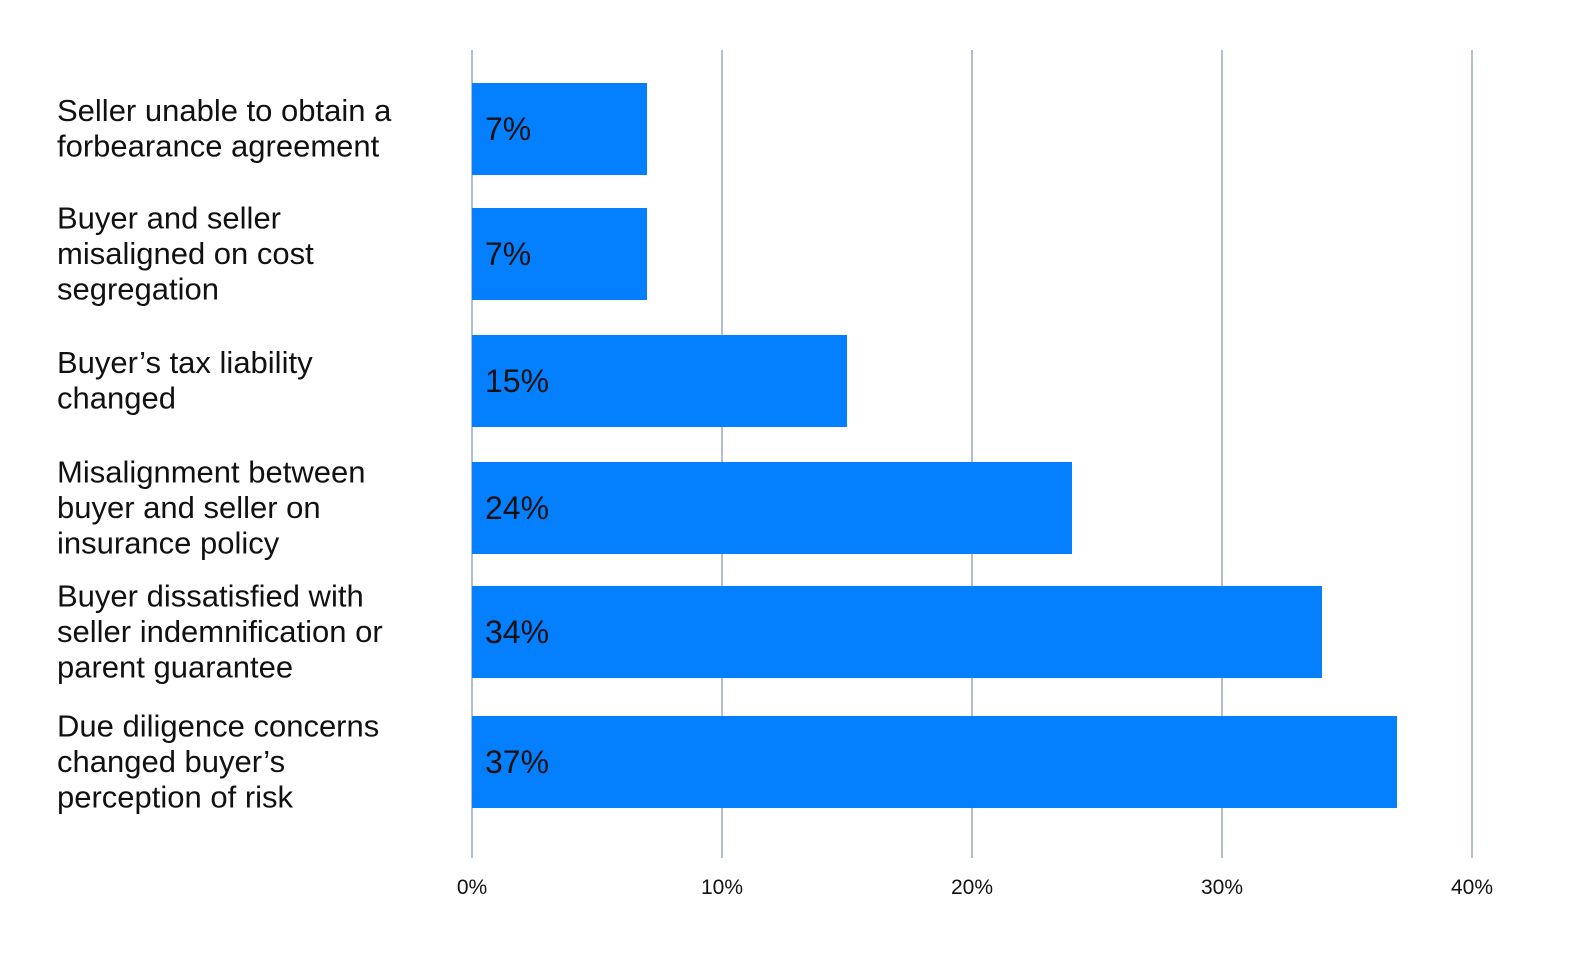  I want to click on category-label-line: parent guarantee, so click(175, 666).